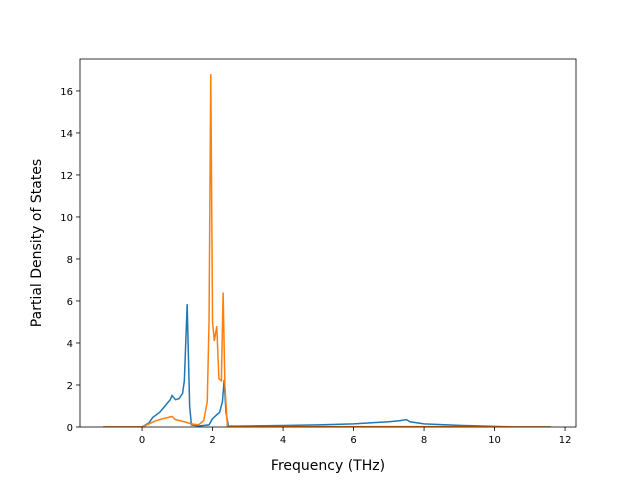  Describe the element at coordinates (212, 440) in the screenshot. I see `x-tick-label: 2` at that location.